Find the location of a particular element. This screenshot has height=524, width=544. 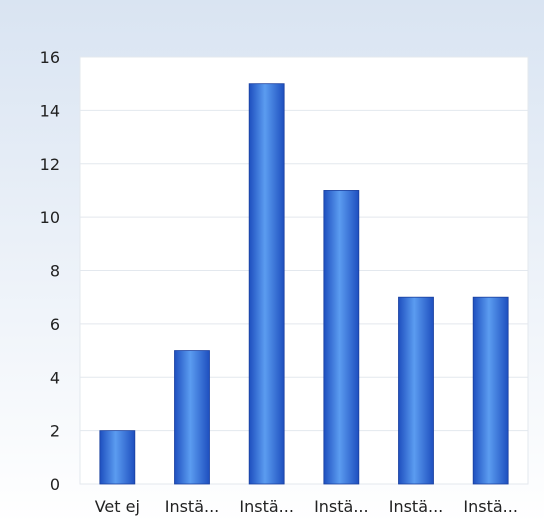

y-tick-label: 12 is located at coordinates (50, 164).